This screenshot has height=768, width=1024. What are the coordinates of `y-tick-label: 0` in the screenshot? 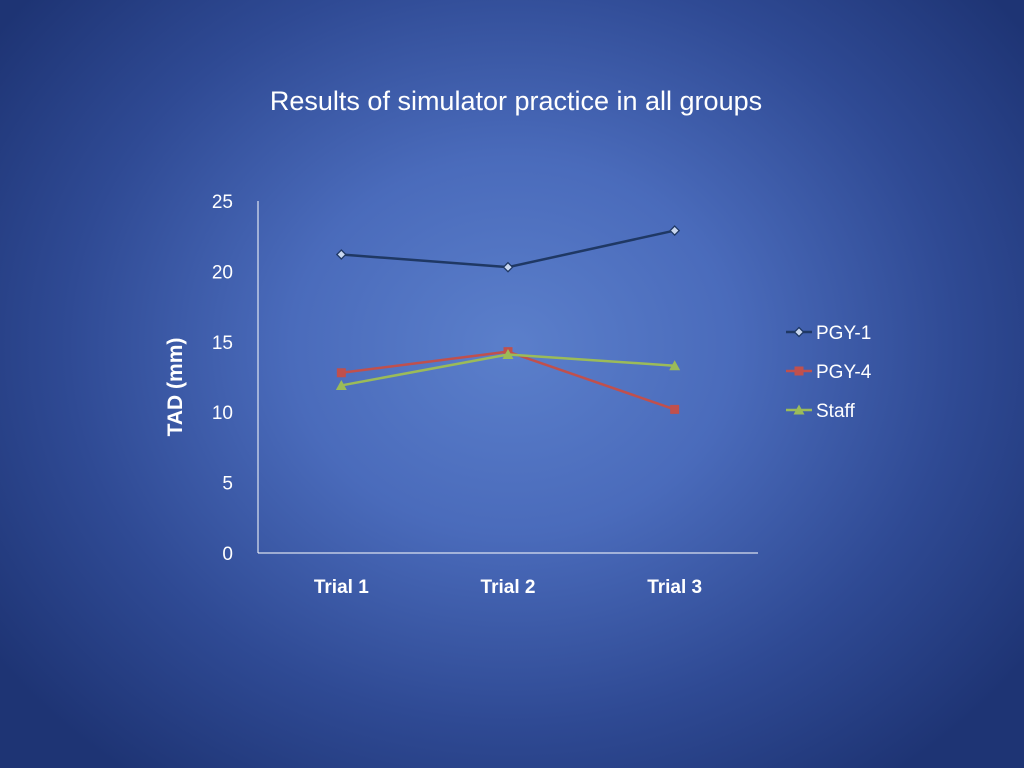 It's located at (227, 554).